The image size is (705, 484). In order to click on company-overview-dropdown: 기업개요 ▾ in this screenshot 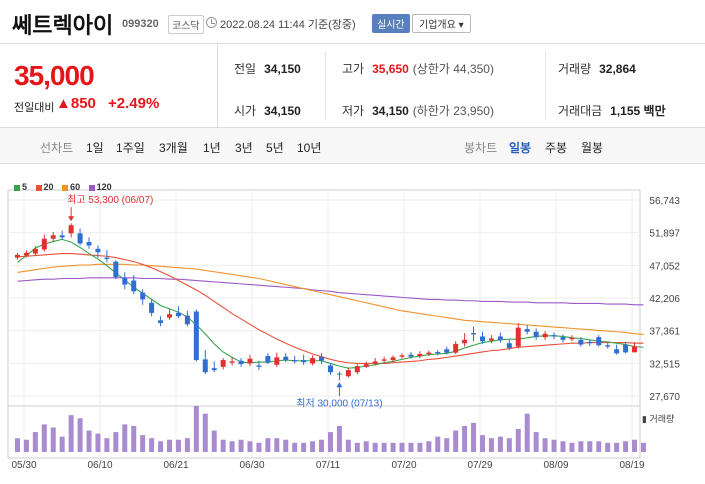, I will do `click(441, 23)`.